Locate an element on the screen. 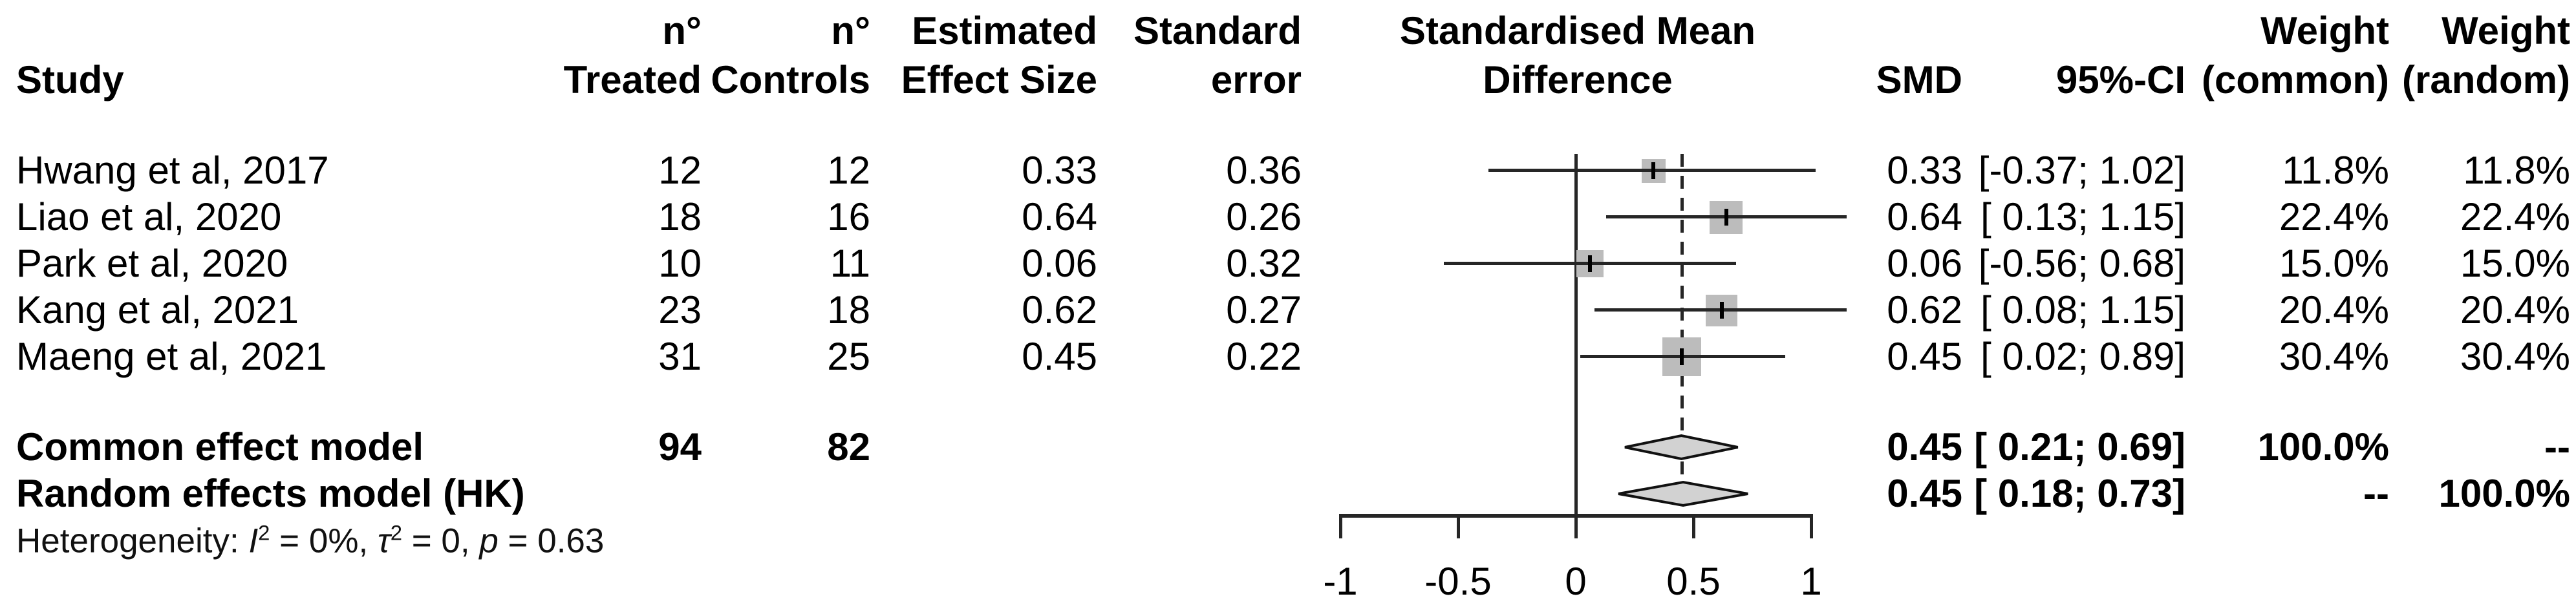  model-name: Common effect model is located at coordinates (220, 447).